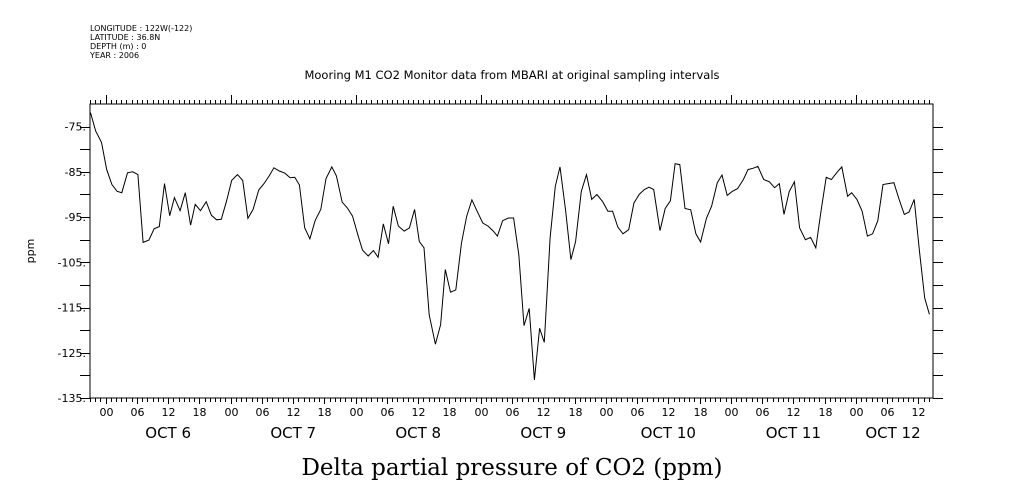 The image size is (1009, 504). Describe the element at coordinates (543, 433) in the screenshot. I see `x-day-label: OCT 9` at that location.